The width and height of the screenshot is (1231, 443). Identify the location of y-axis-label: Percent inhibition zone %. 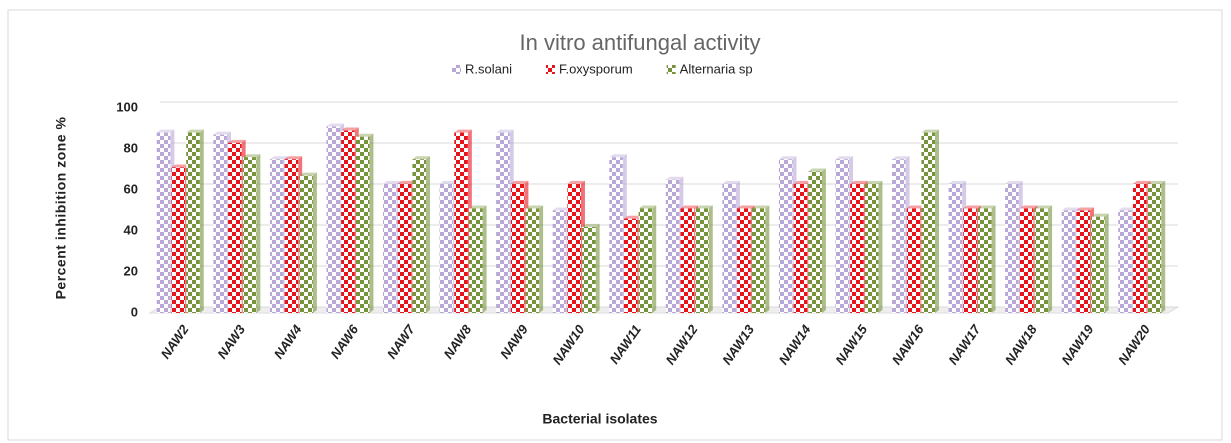
(61, 208).